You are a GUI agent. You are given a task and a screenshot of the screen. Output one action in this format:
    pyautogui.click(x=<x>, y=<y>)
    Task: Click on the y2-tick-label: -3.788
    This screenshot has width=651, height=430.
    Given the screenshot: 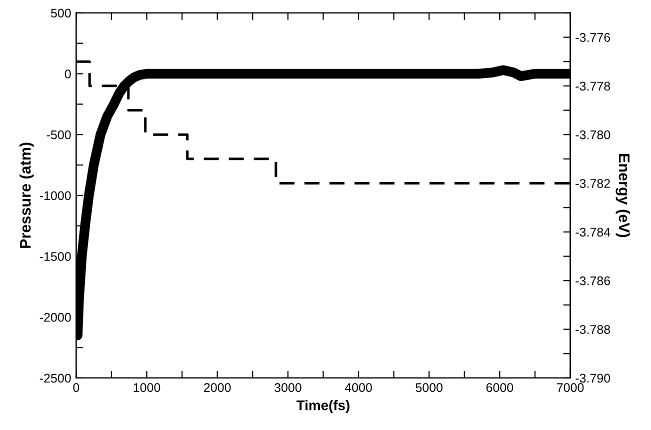 What is the action you would take?
    pyautogui.click(x=593, y=329)
    